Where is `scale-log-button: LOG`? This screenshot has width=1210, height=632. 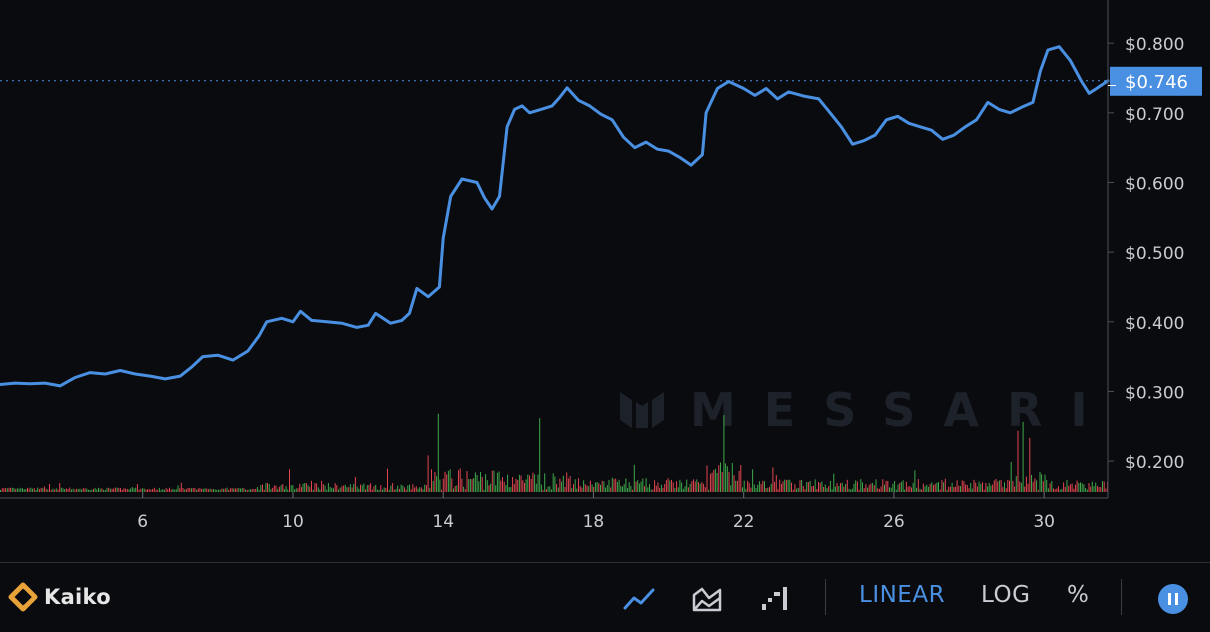 scale-log-button: LOG is located at coordinates (1006, 595).